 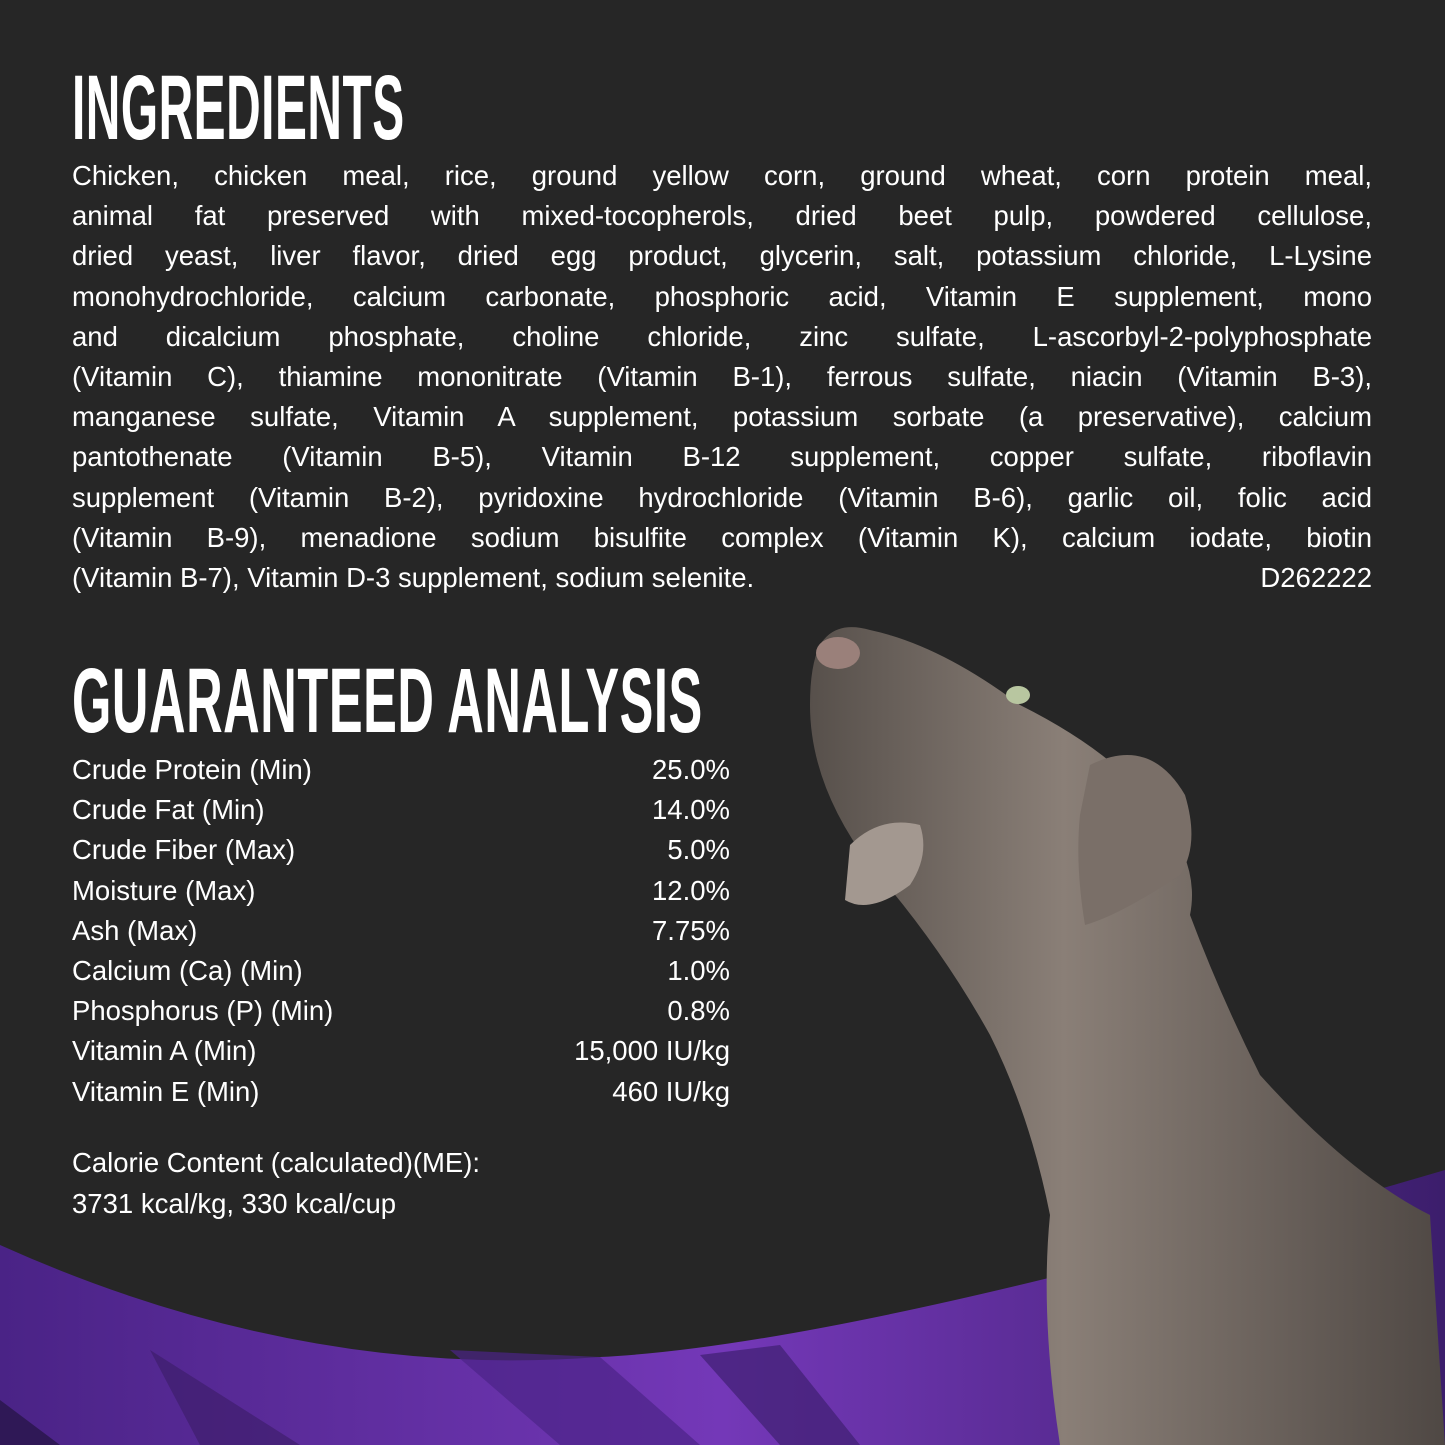 What do you see at coordinates (187, 970) in the screenshot?
I see `nutrient-label: Calcium (Ca) (Min)` at bounding box center [187, 970].